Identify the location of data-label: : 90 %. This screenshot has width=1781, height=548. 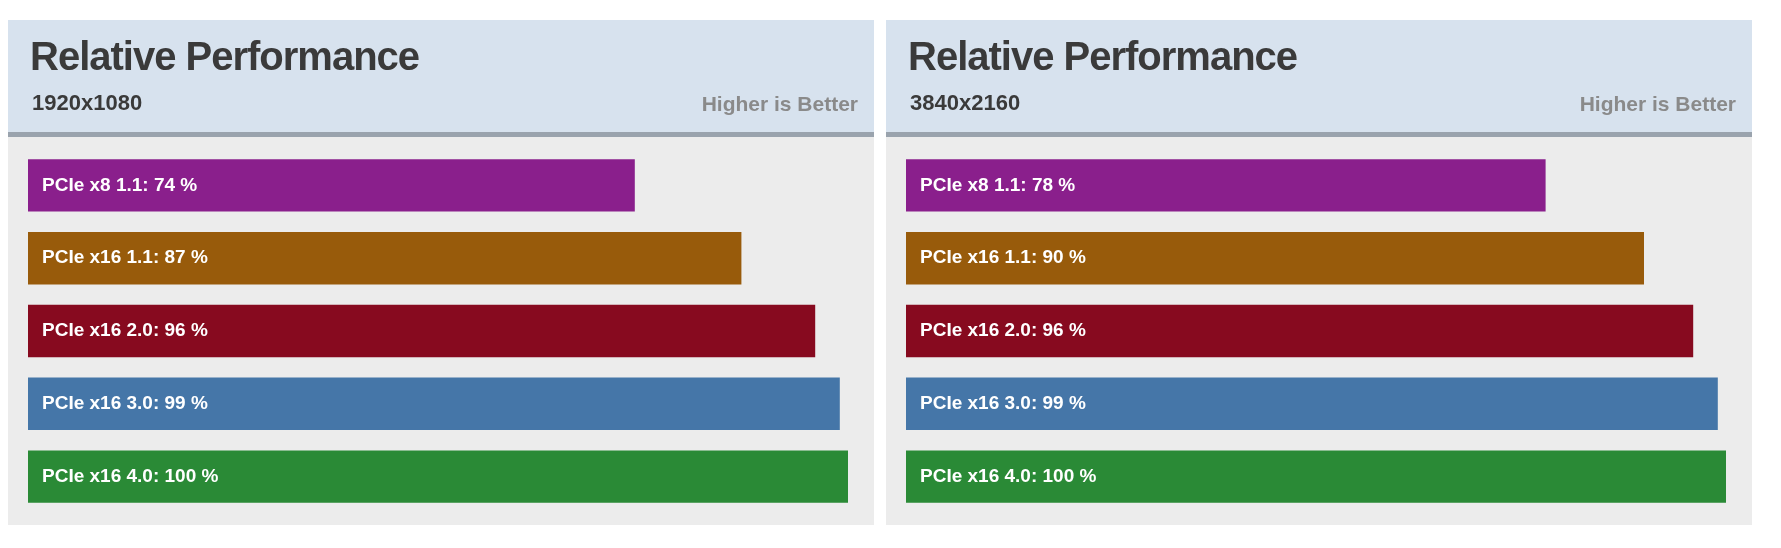
(1058, 257).